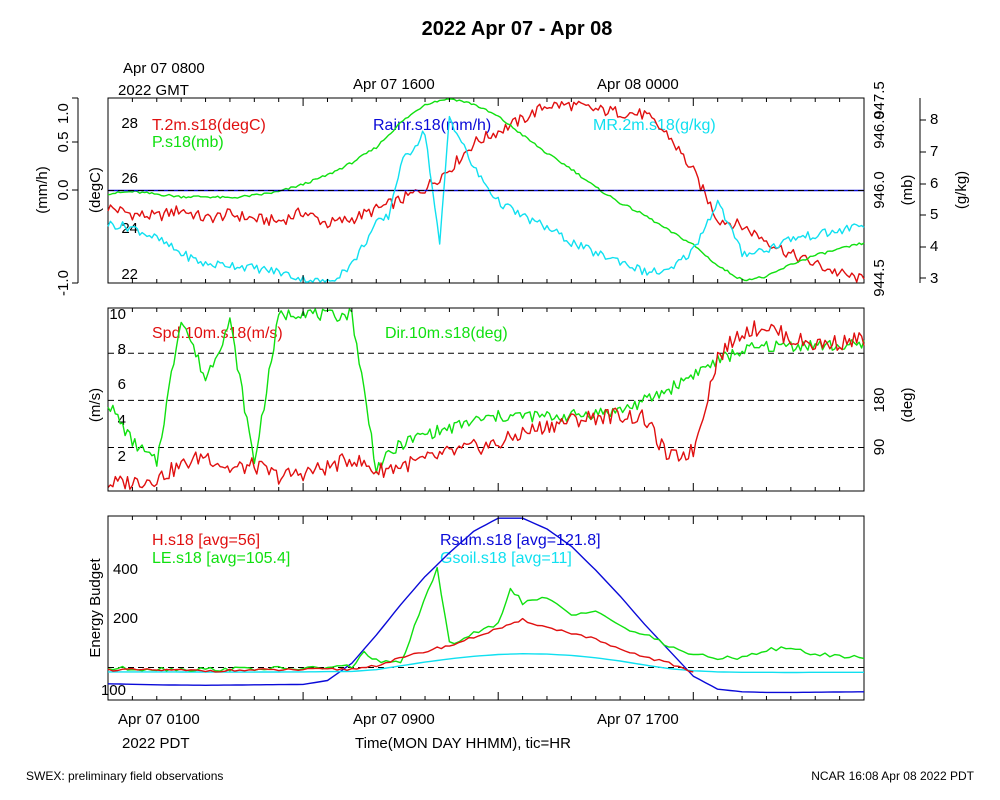 The height and width of the screenshot is (800, 1000). Describe the element at coordinates (879, 399) in the screenshot. I see `tick-deg-180: 180` at that location.